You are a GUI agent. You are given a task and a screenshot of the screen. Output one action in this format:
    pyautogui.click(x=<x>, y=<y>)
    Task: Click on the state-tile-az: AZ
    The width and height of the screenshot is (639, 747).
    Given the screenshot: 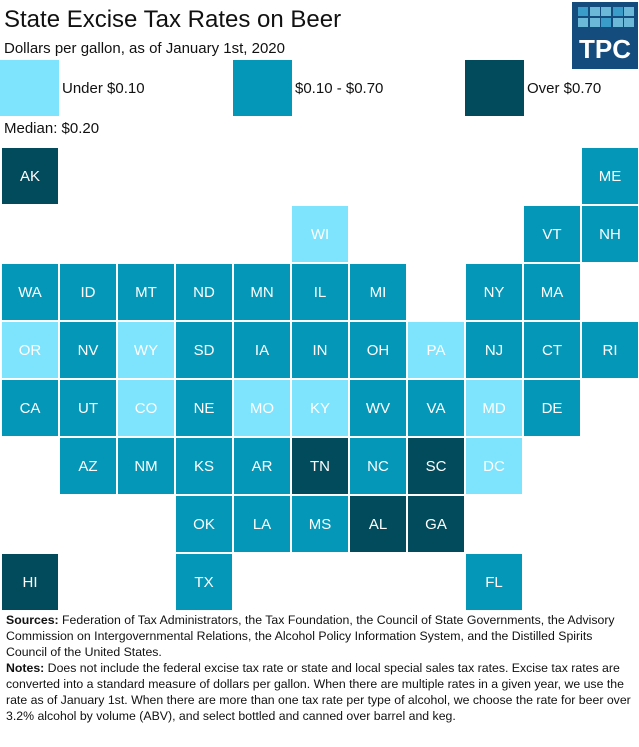 What is the action you would take?
    pyautogui.click(x=88, y=466)
    